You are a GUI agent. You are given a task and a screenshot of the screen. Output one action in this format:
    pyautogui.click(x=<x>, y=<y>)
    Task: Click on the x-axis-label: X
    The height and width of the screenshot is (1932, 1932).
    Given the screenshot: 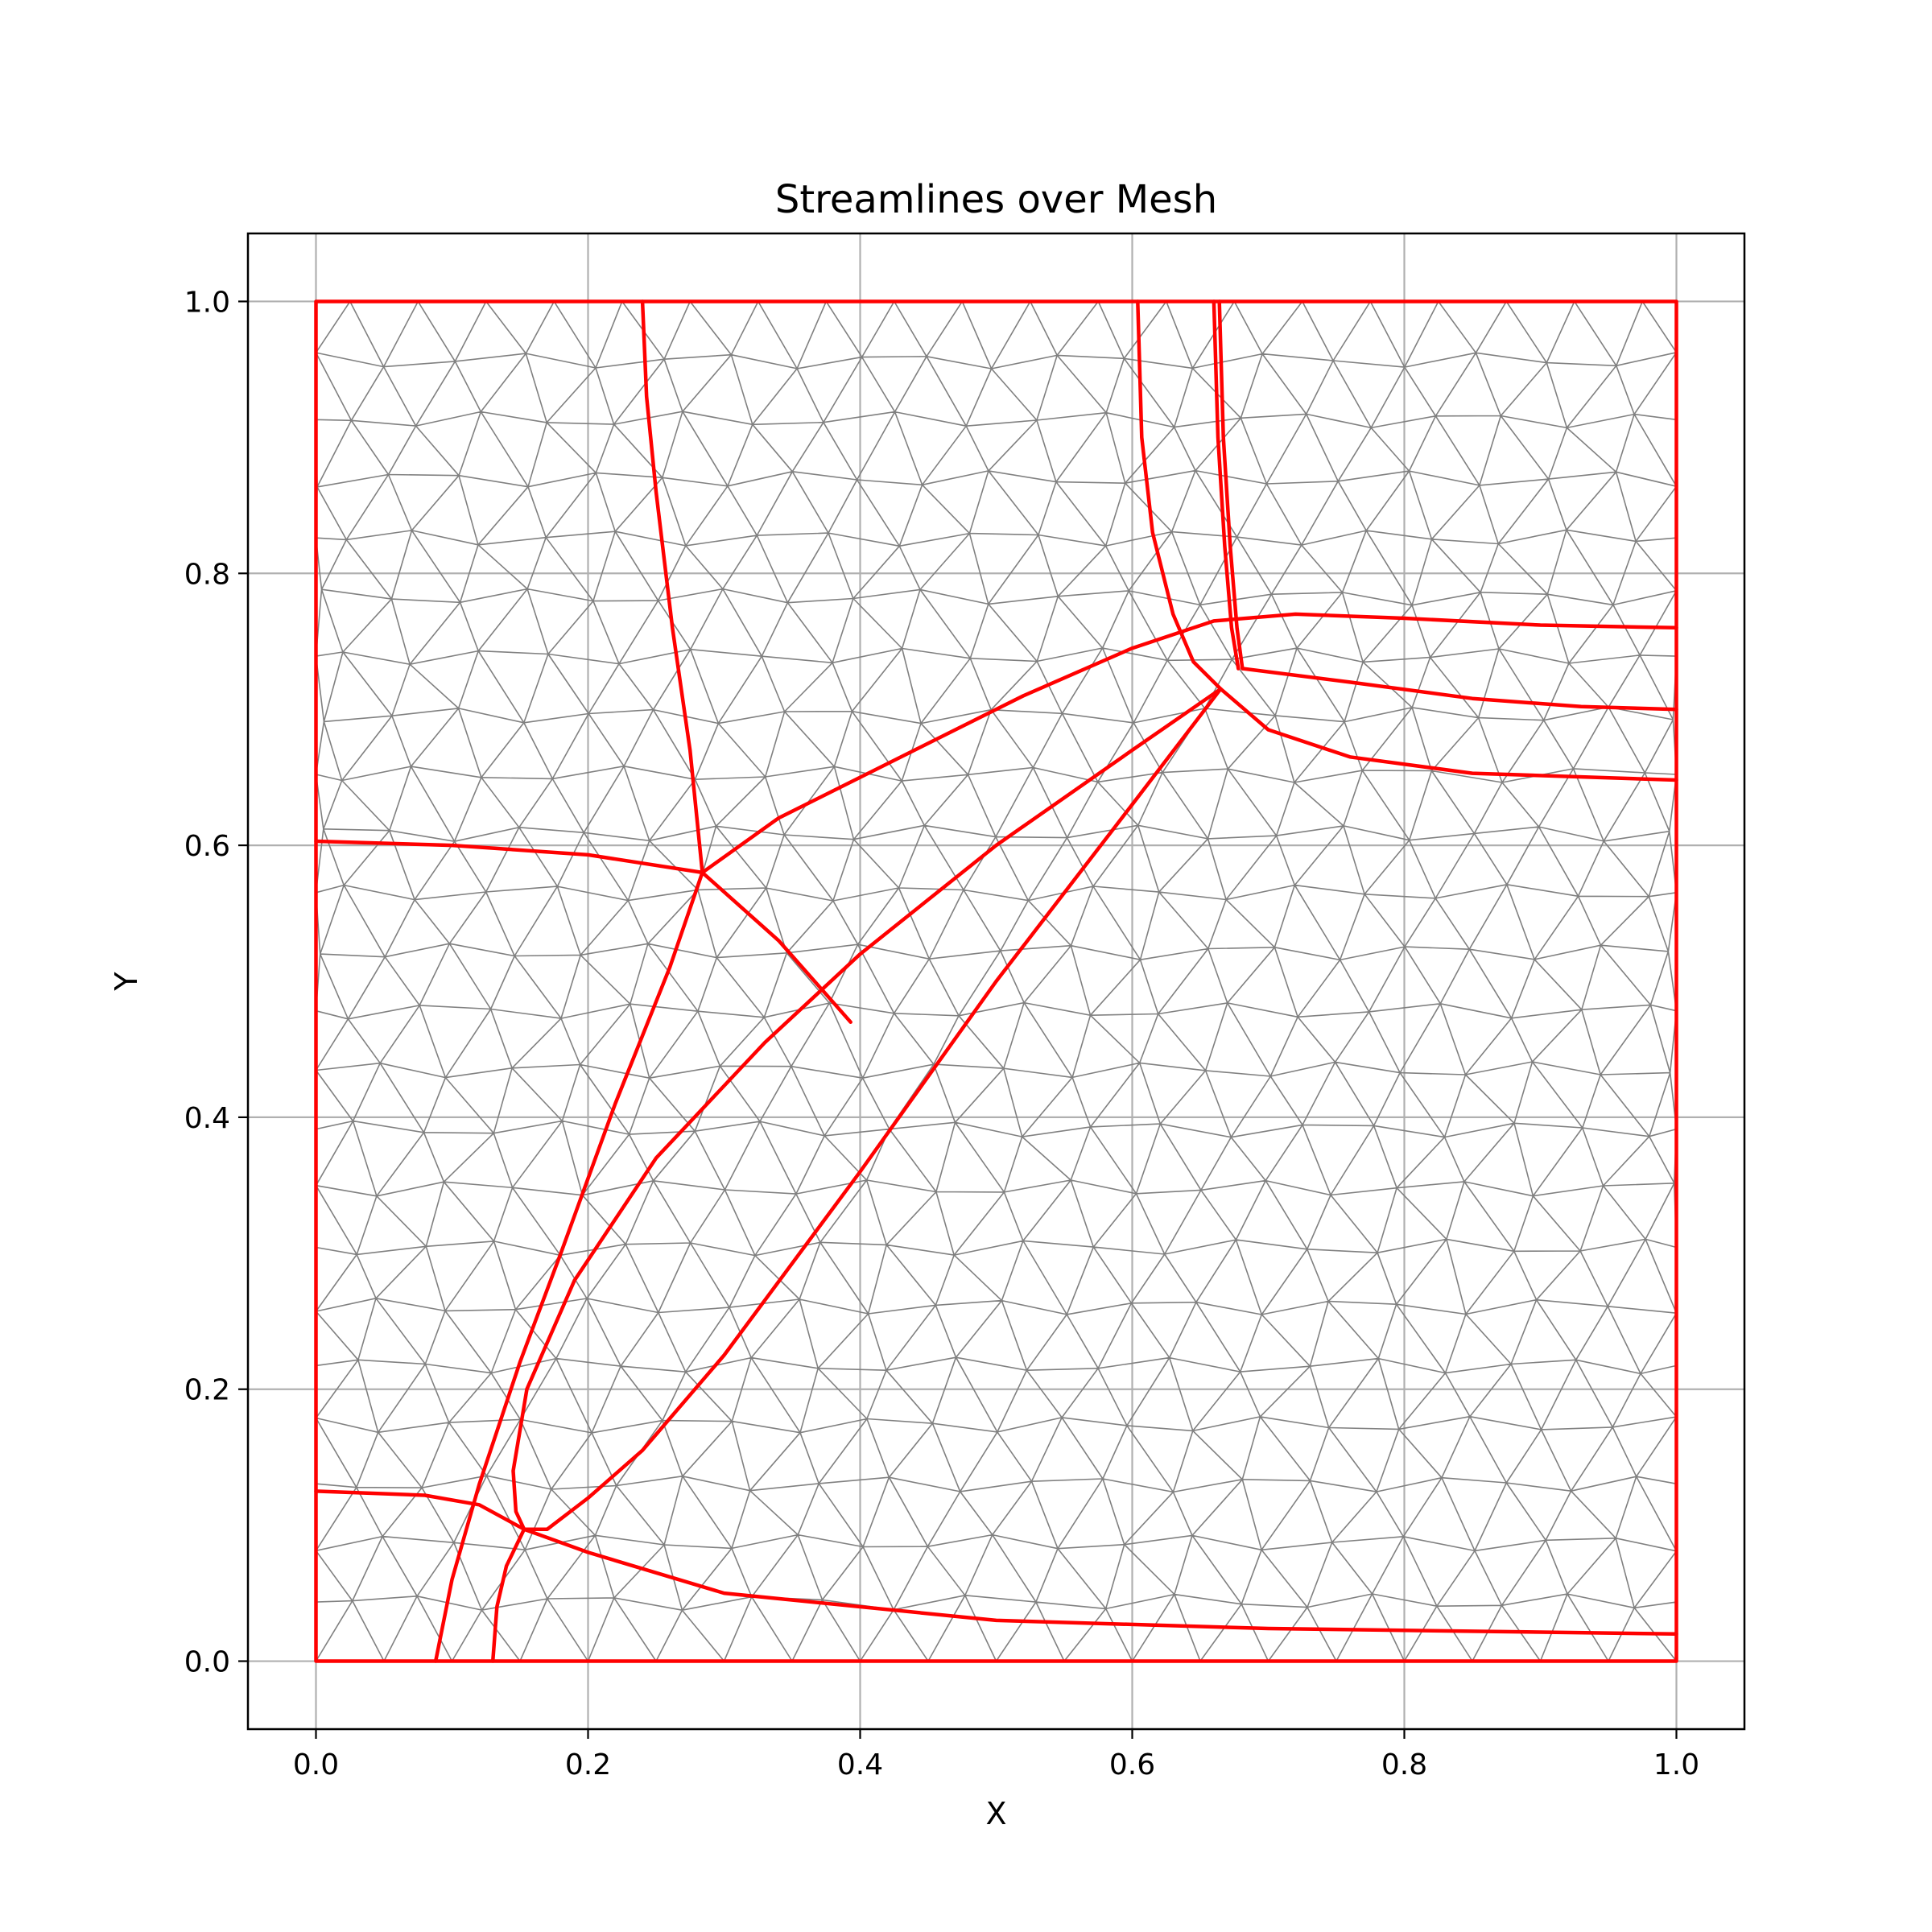 What is the action you would take?
    pyautogui.click(x=995, y=1813)
    